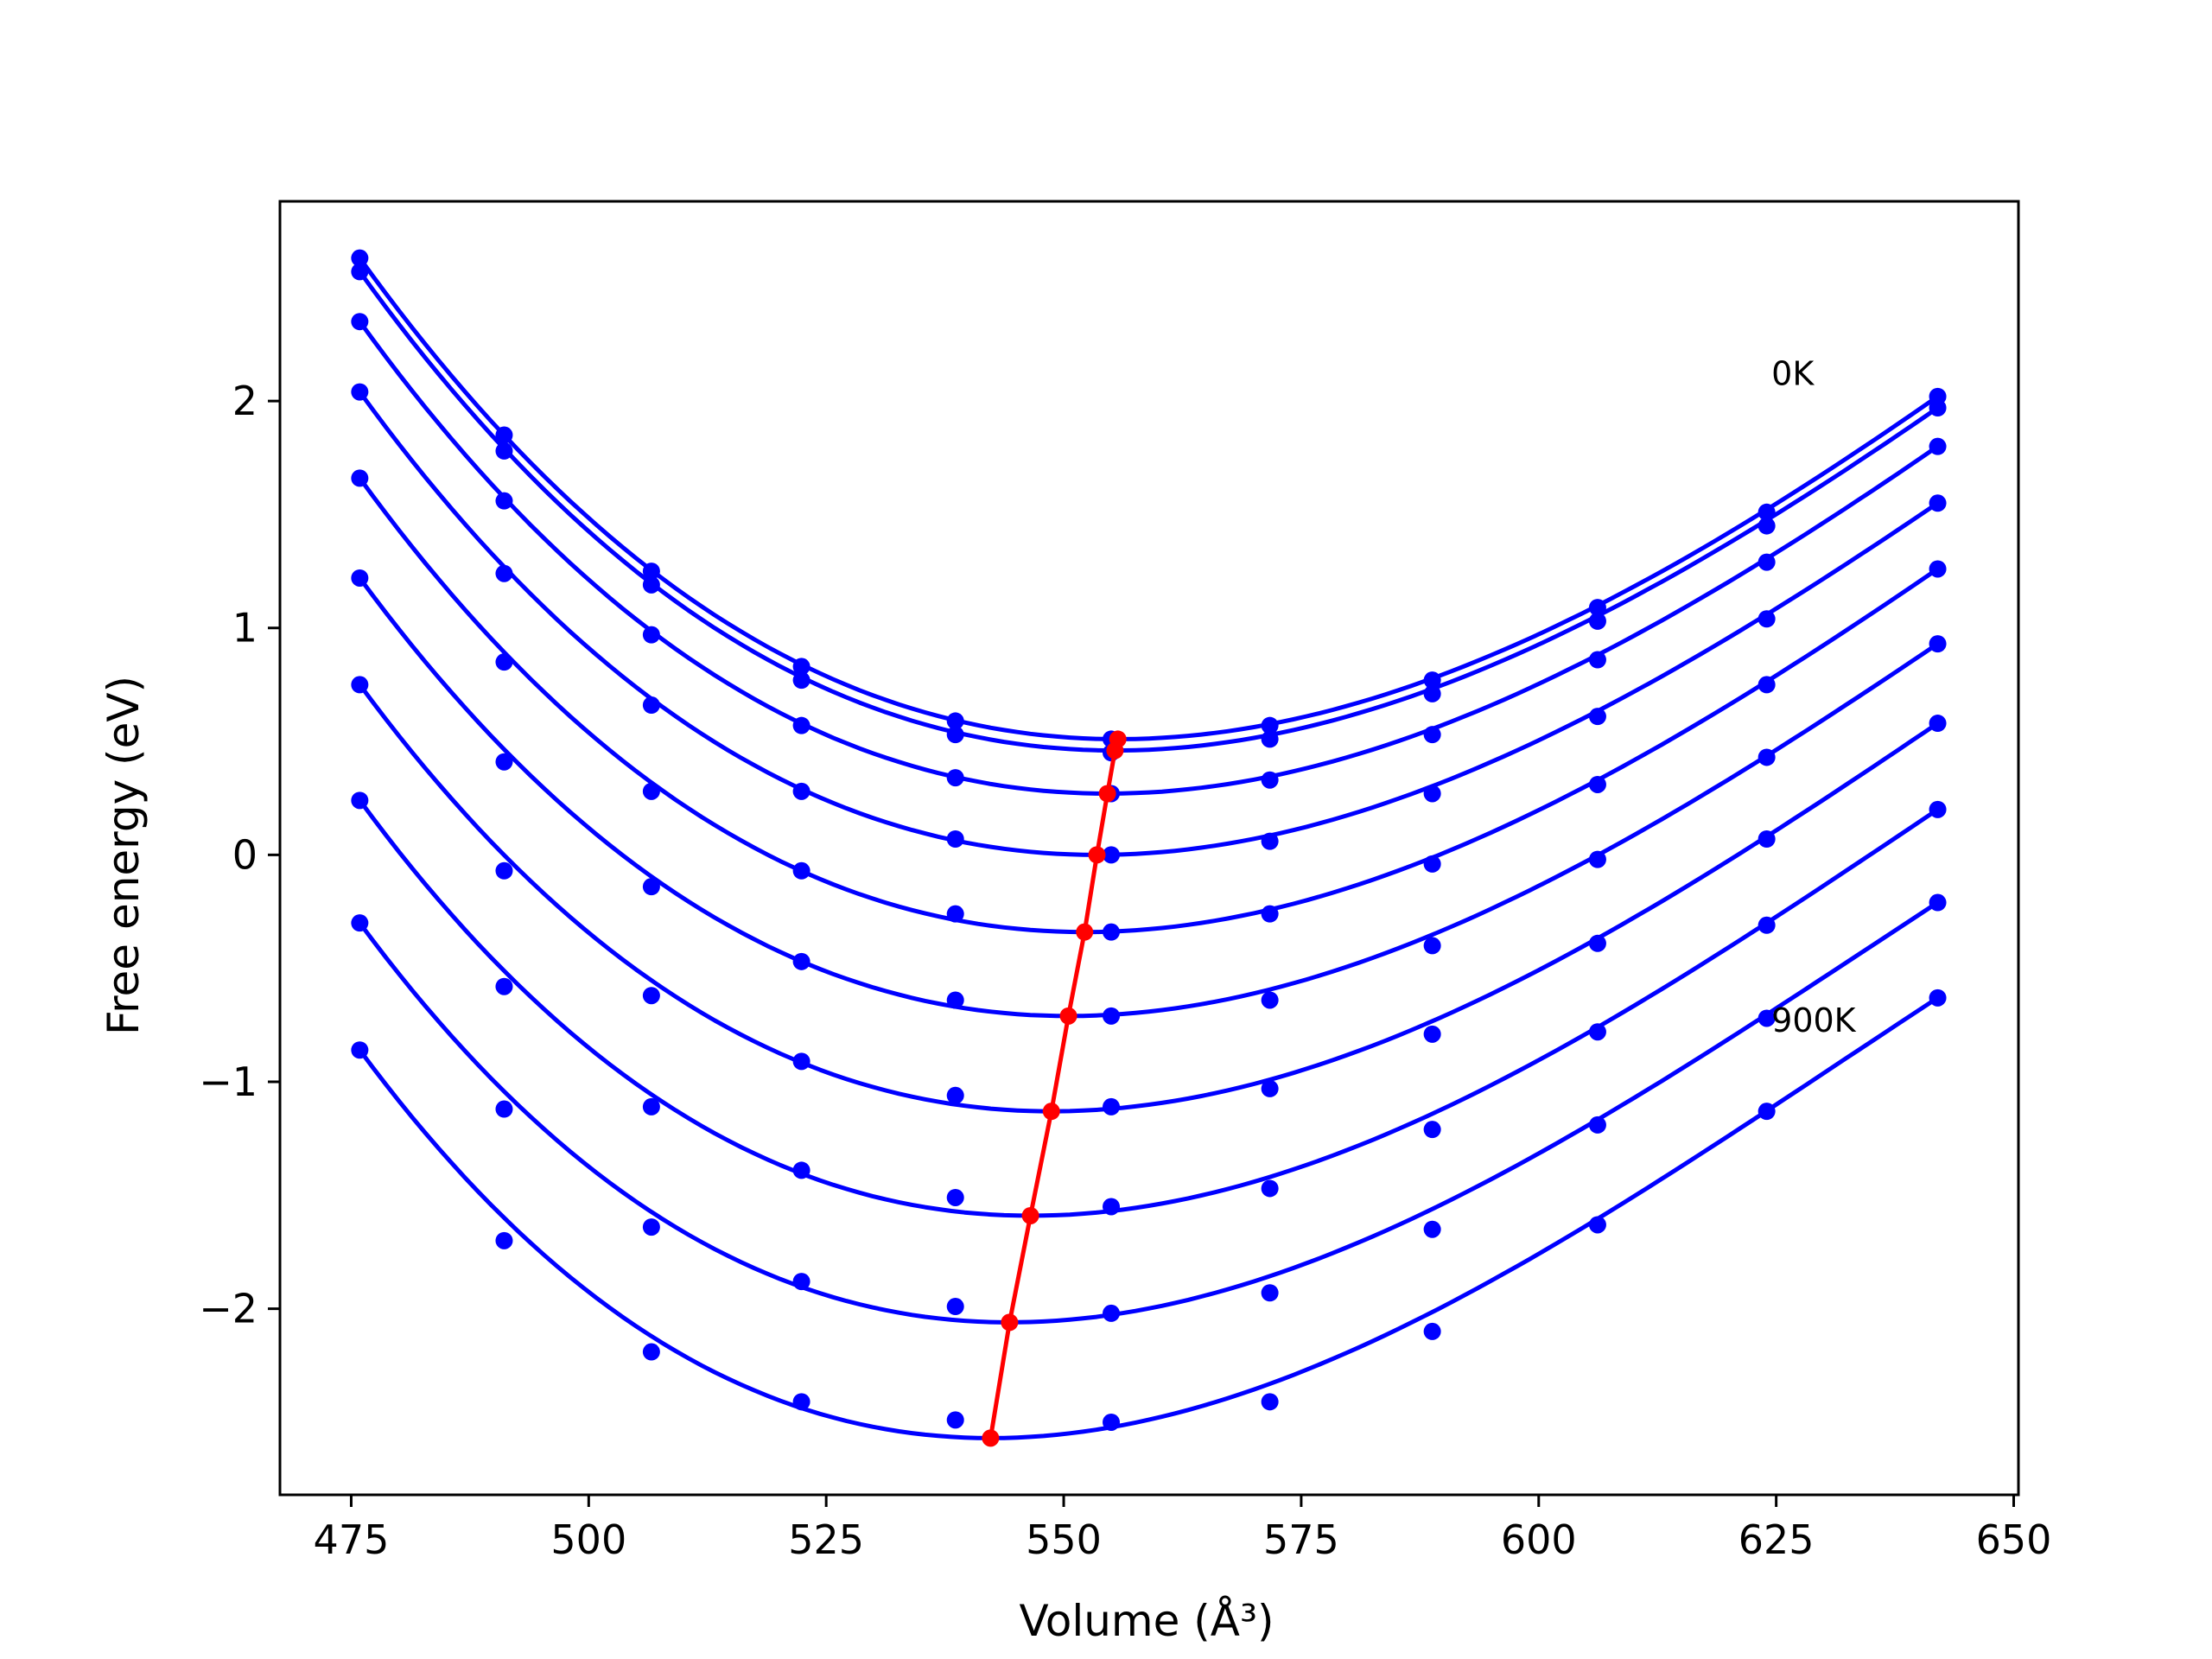 This screenshot has width=2212, height=1659. I want to click on x-tick-label: 550, so click(1064, 1539).